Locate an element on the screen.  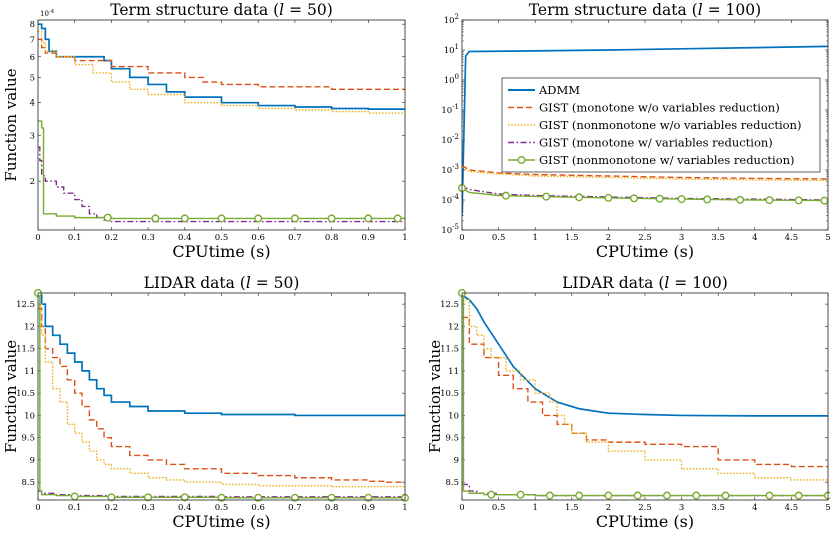
y-tick-label: 2 is located at coordinates (32, 182).